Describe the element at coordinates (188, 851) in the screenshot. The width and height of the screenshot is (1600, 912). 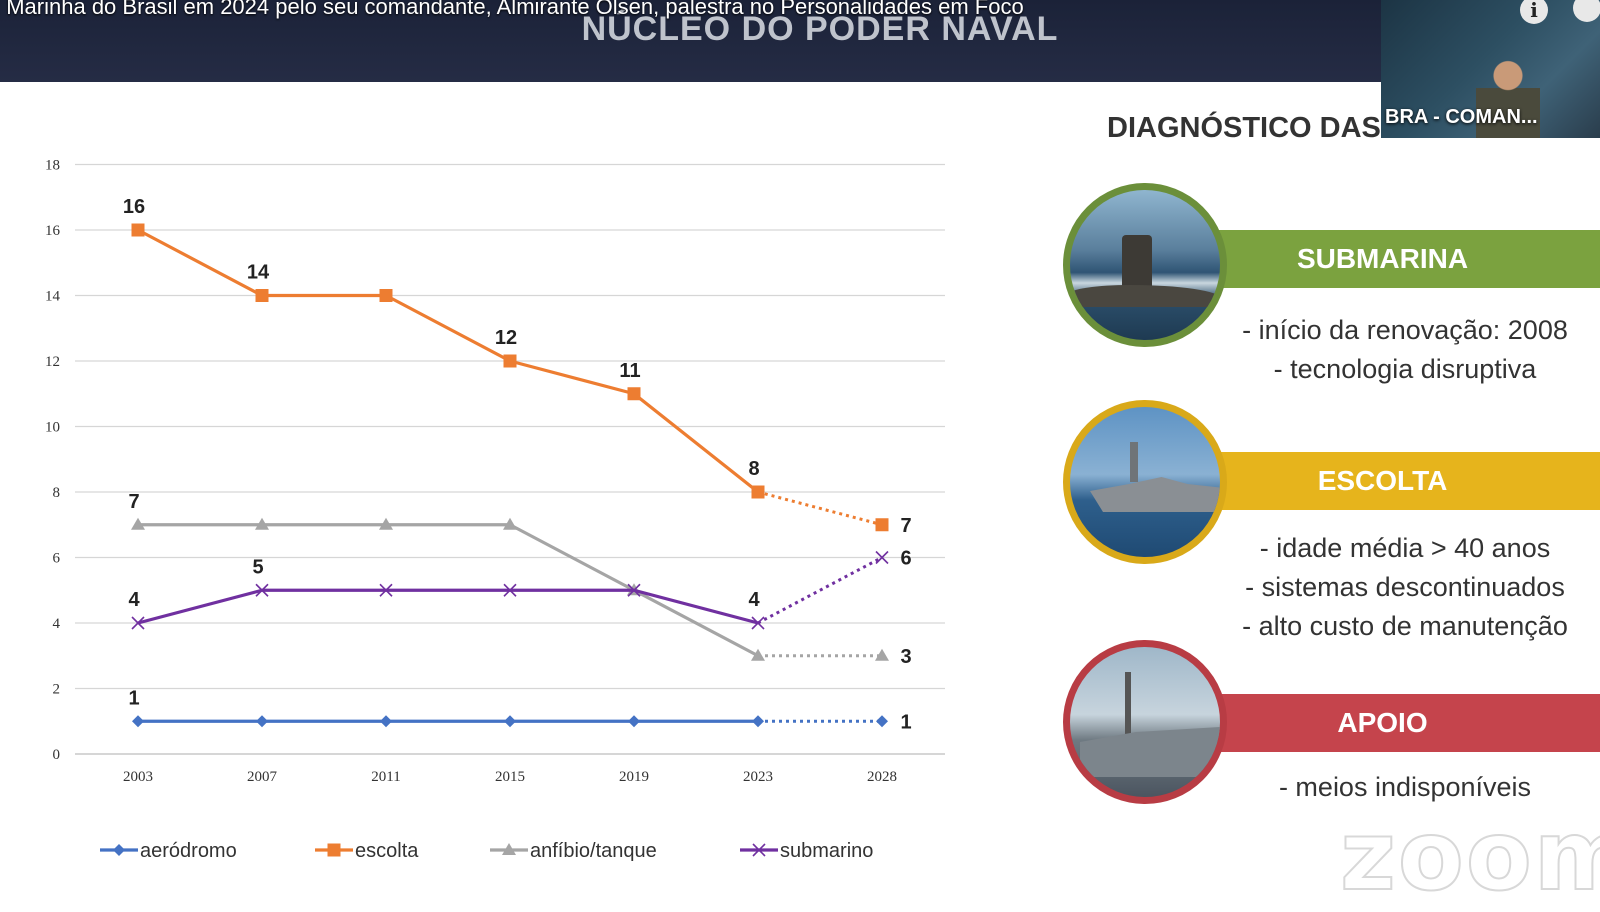
I see `legend-label: aeródromo` at that location.